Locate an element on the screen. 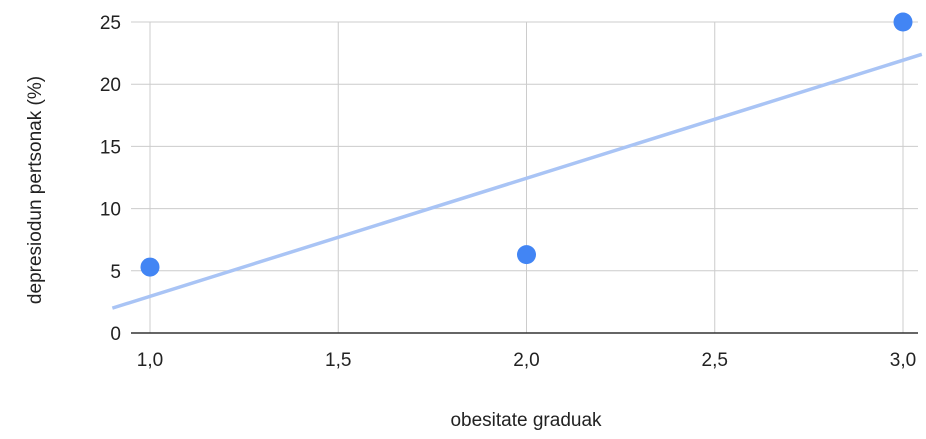 This screenshot has width=926, height=439. x-axis-title: obesitate graduak is located at coordinates (526, 420).